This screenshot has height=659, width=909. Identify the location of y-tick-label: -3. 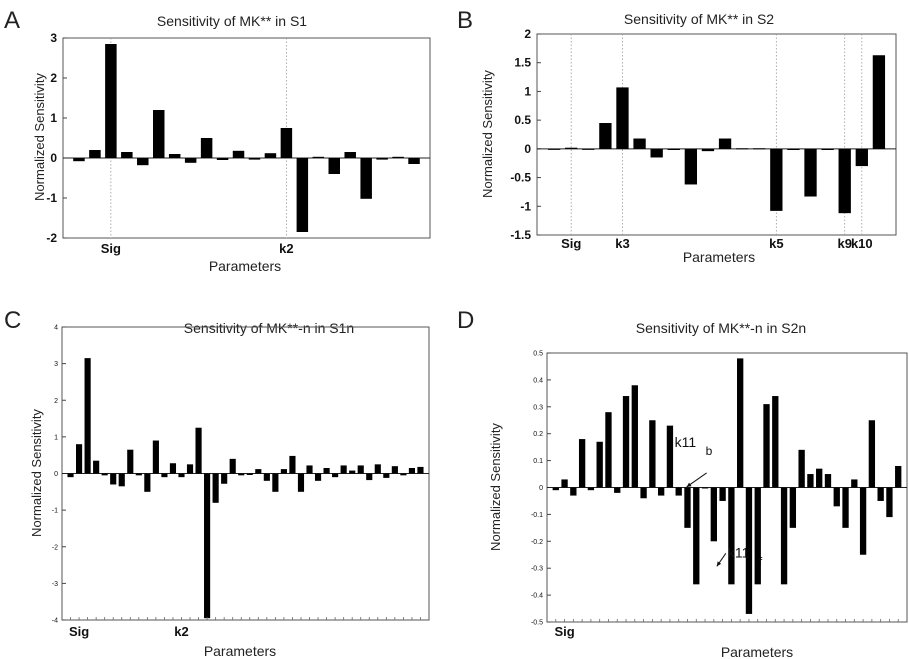
(55, 584).